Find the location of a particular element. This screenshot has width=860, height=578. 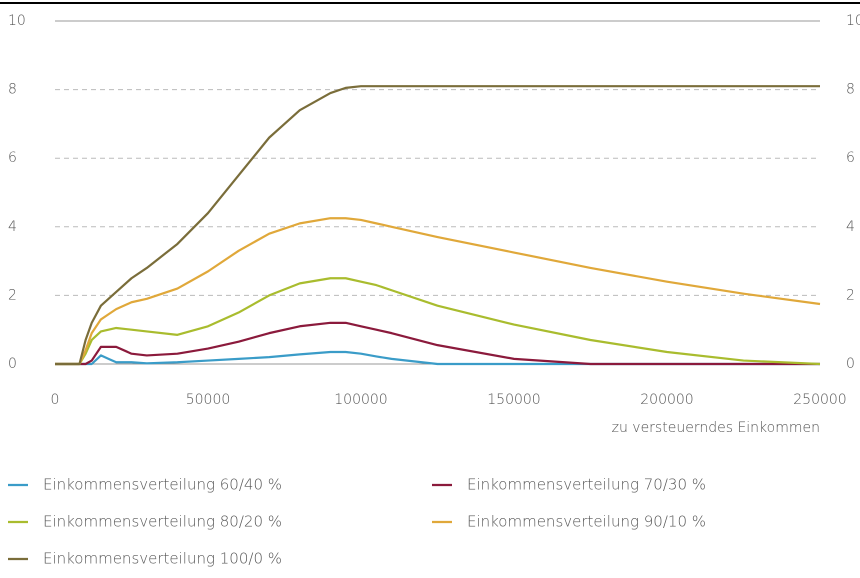

x-axis-label: zu versteuerndes Einkommen is located at coordinates (716, 428).